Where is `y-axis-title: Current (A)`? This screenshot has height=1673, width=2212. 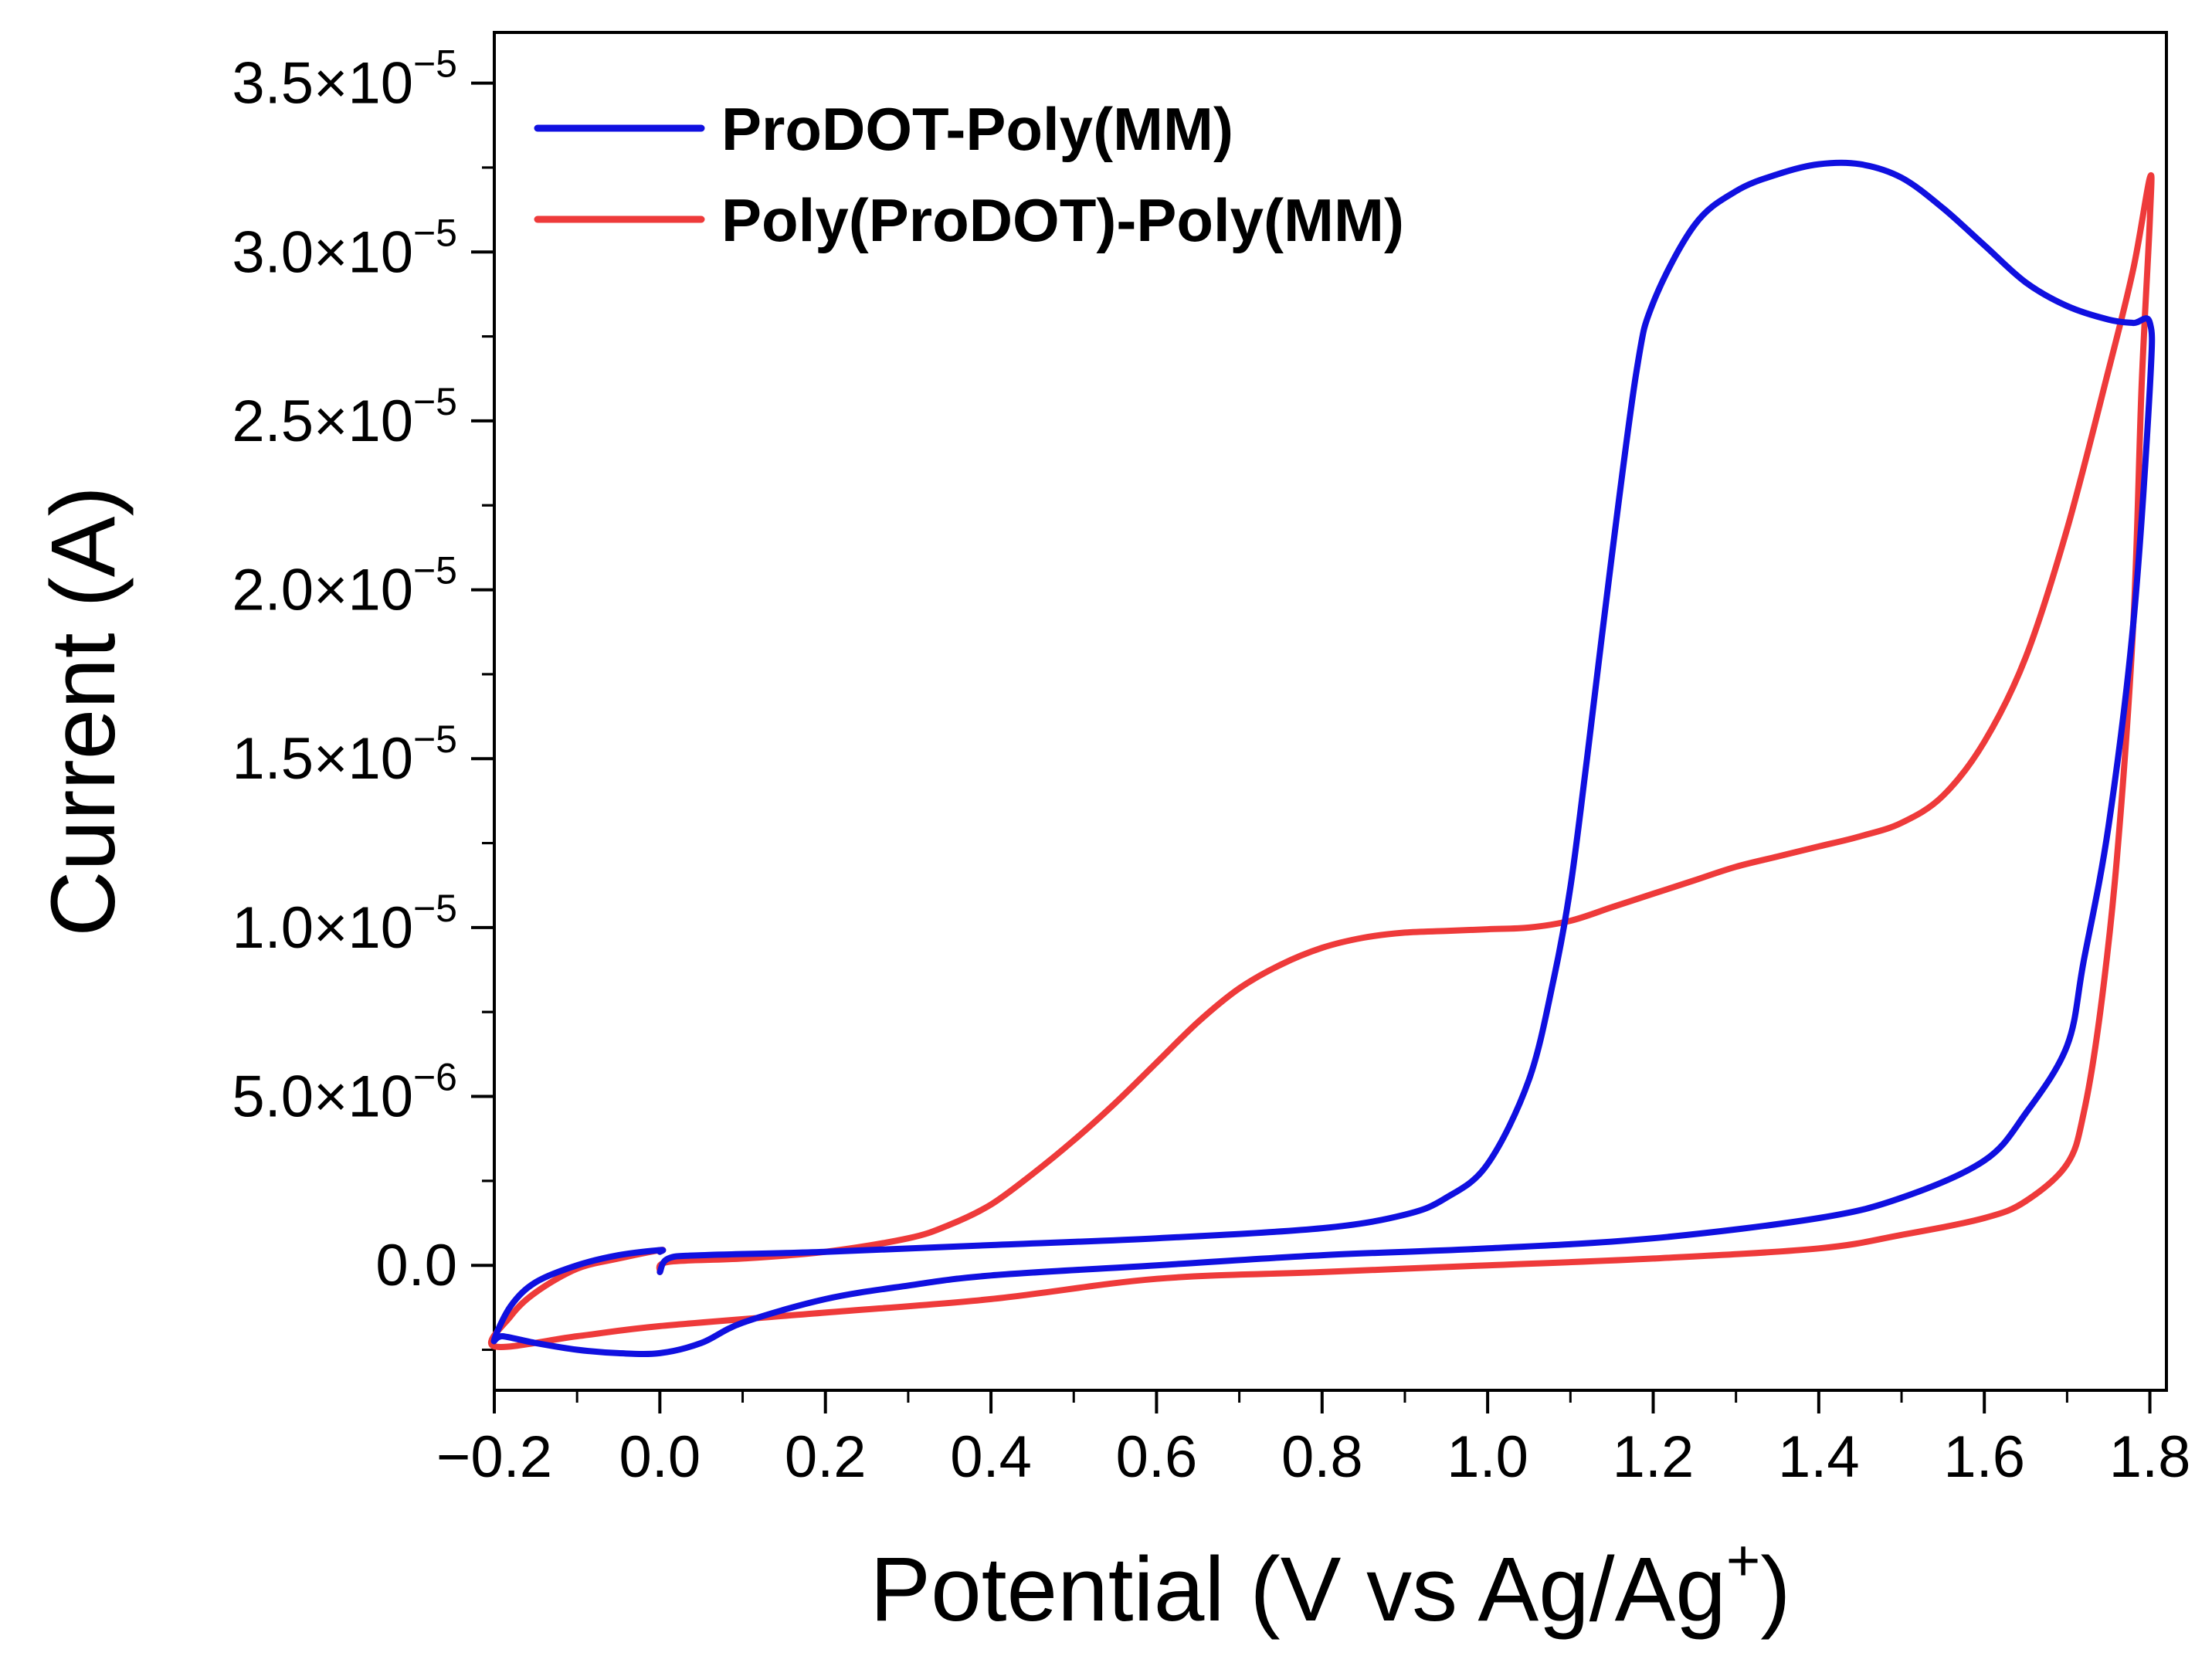
y-axis-title: Current (A) is located at coordinates (83, 711).